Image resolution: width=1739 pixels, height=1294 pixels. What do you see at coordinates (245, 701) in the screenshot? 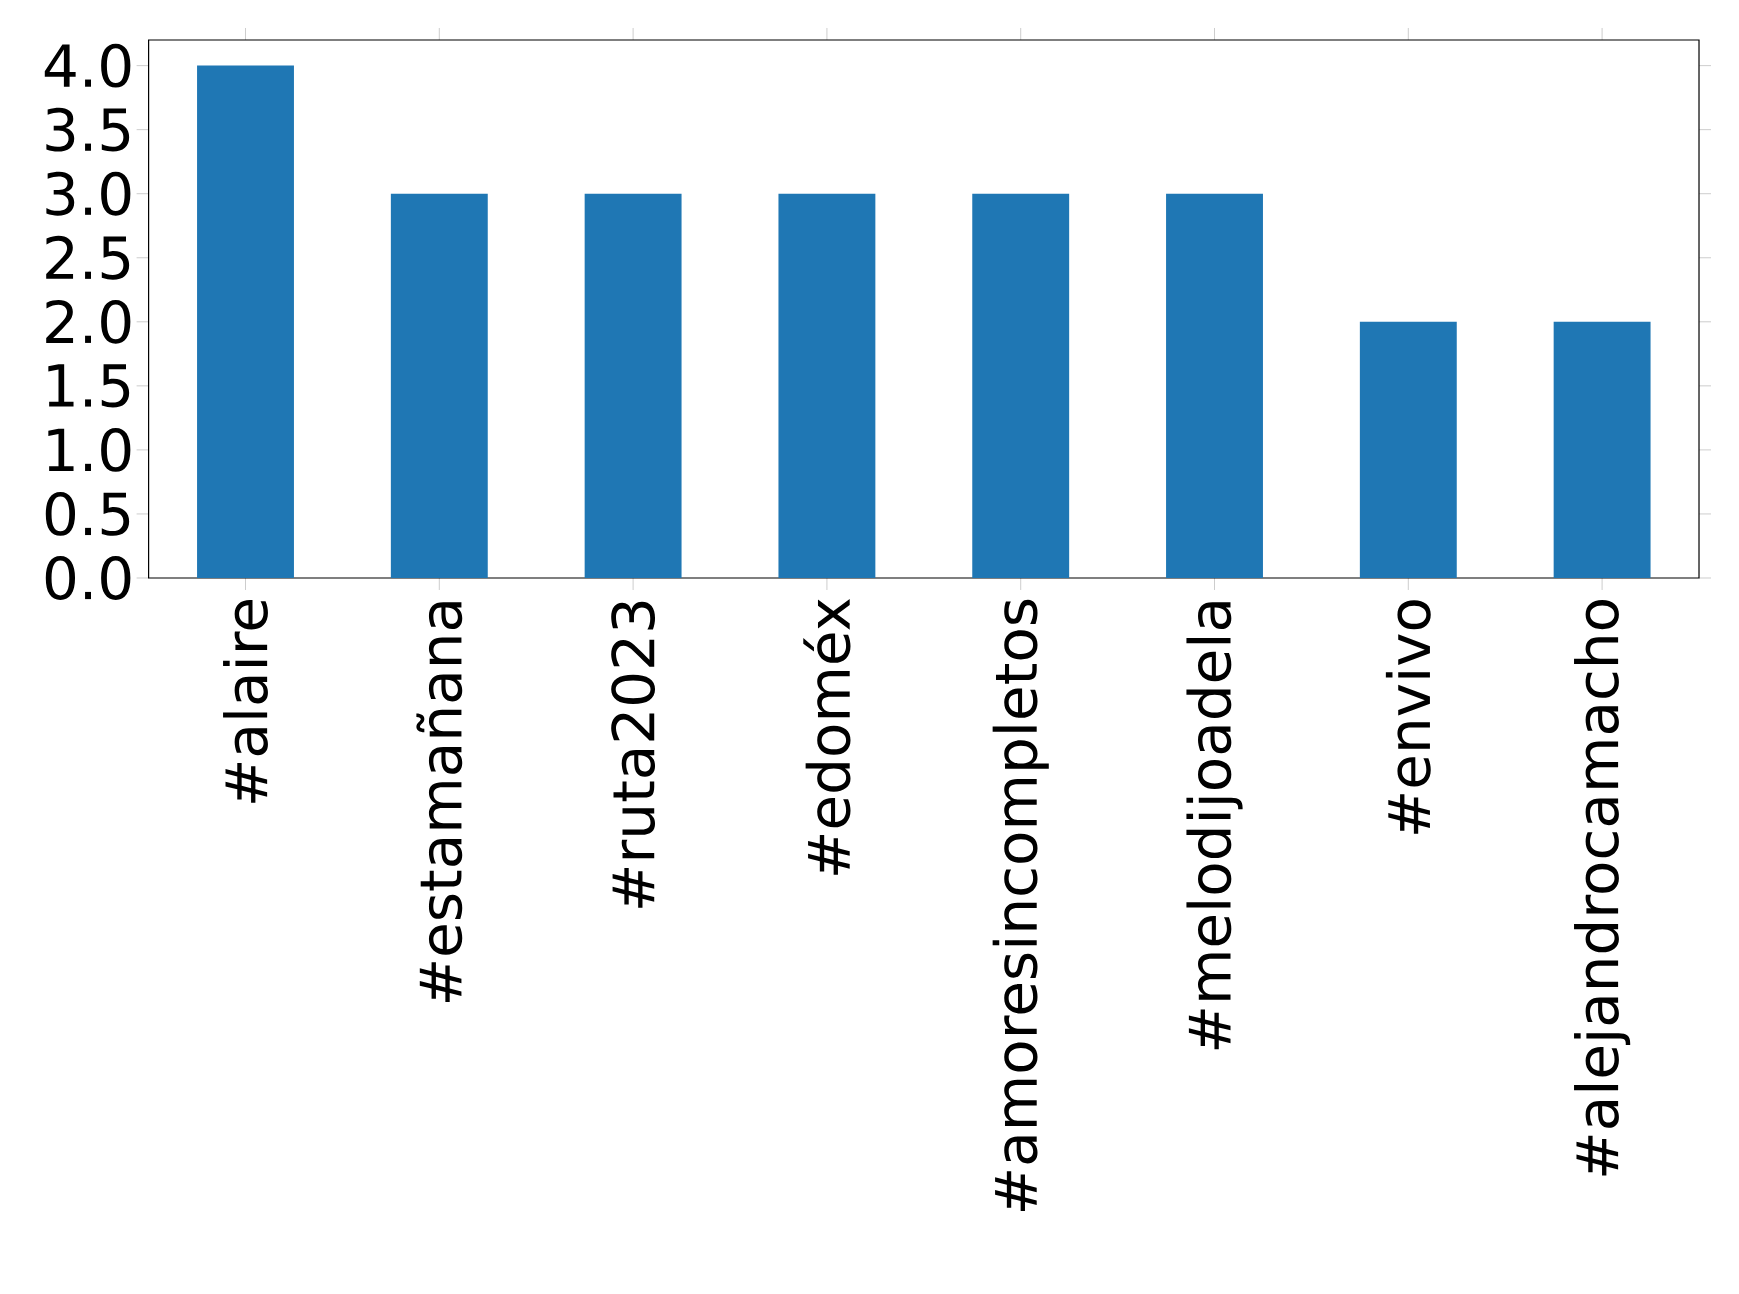
I see `x-tick-label: #alaire` at bounding box center [245, 701].